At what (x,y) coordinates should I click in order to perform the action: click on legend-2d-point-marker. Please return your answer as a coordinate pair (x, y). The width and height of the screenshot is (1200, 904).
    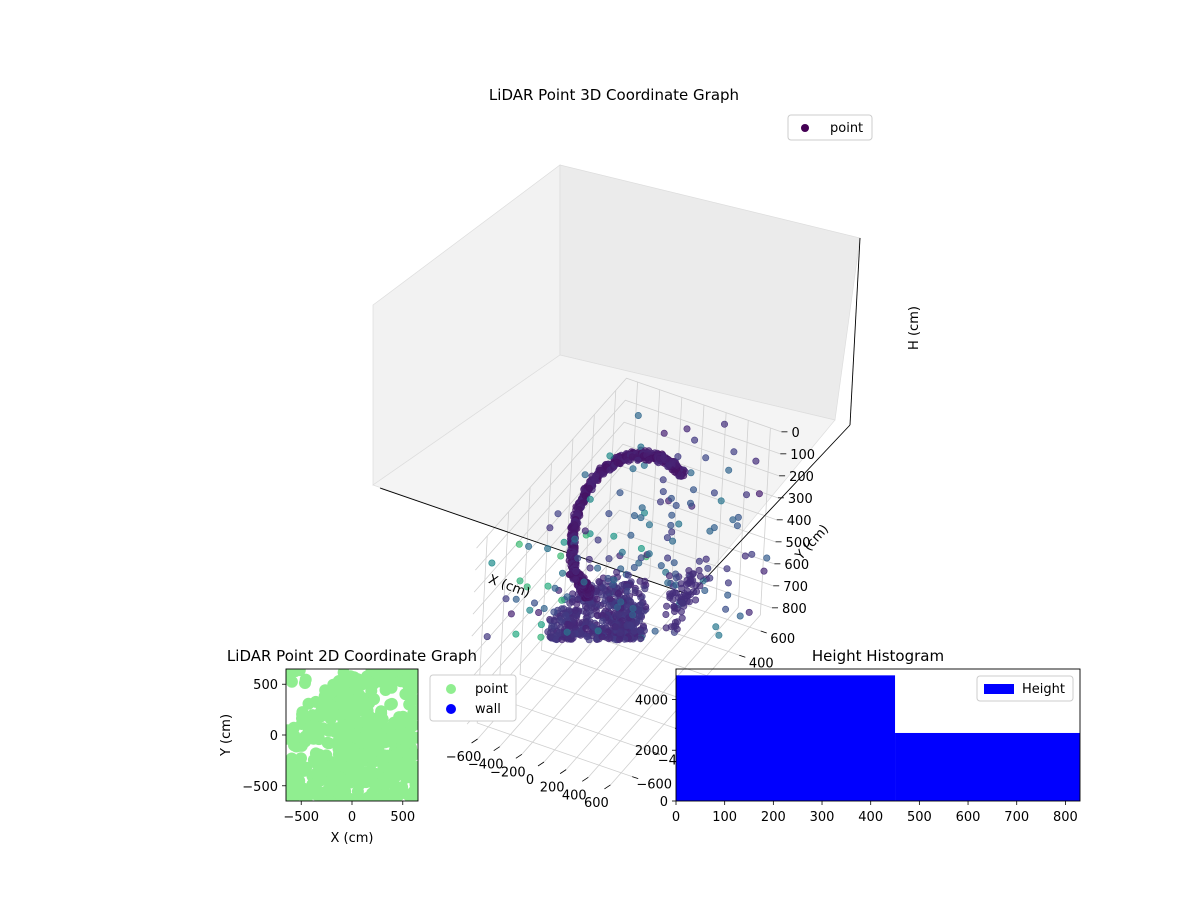
    Looking at the image, I should click on (451, 689).